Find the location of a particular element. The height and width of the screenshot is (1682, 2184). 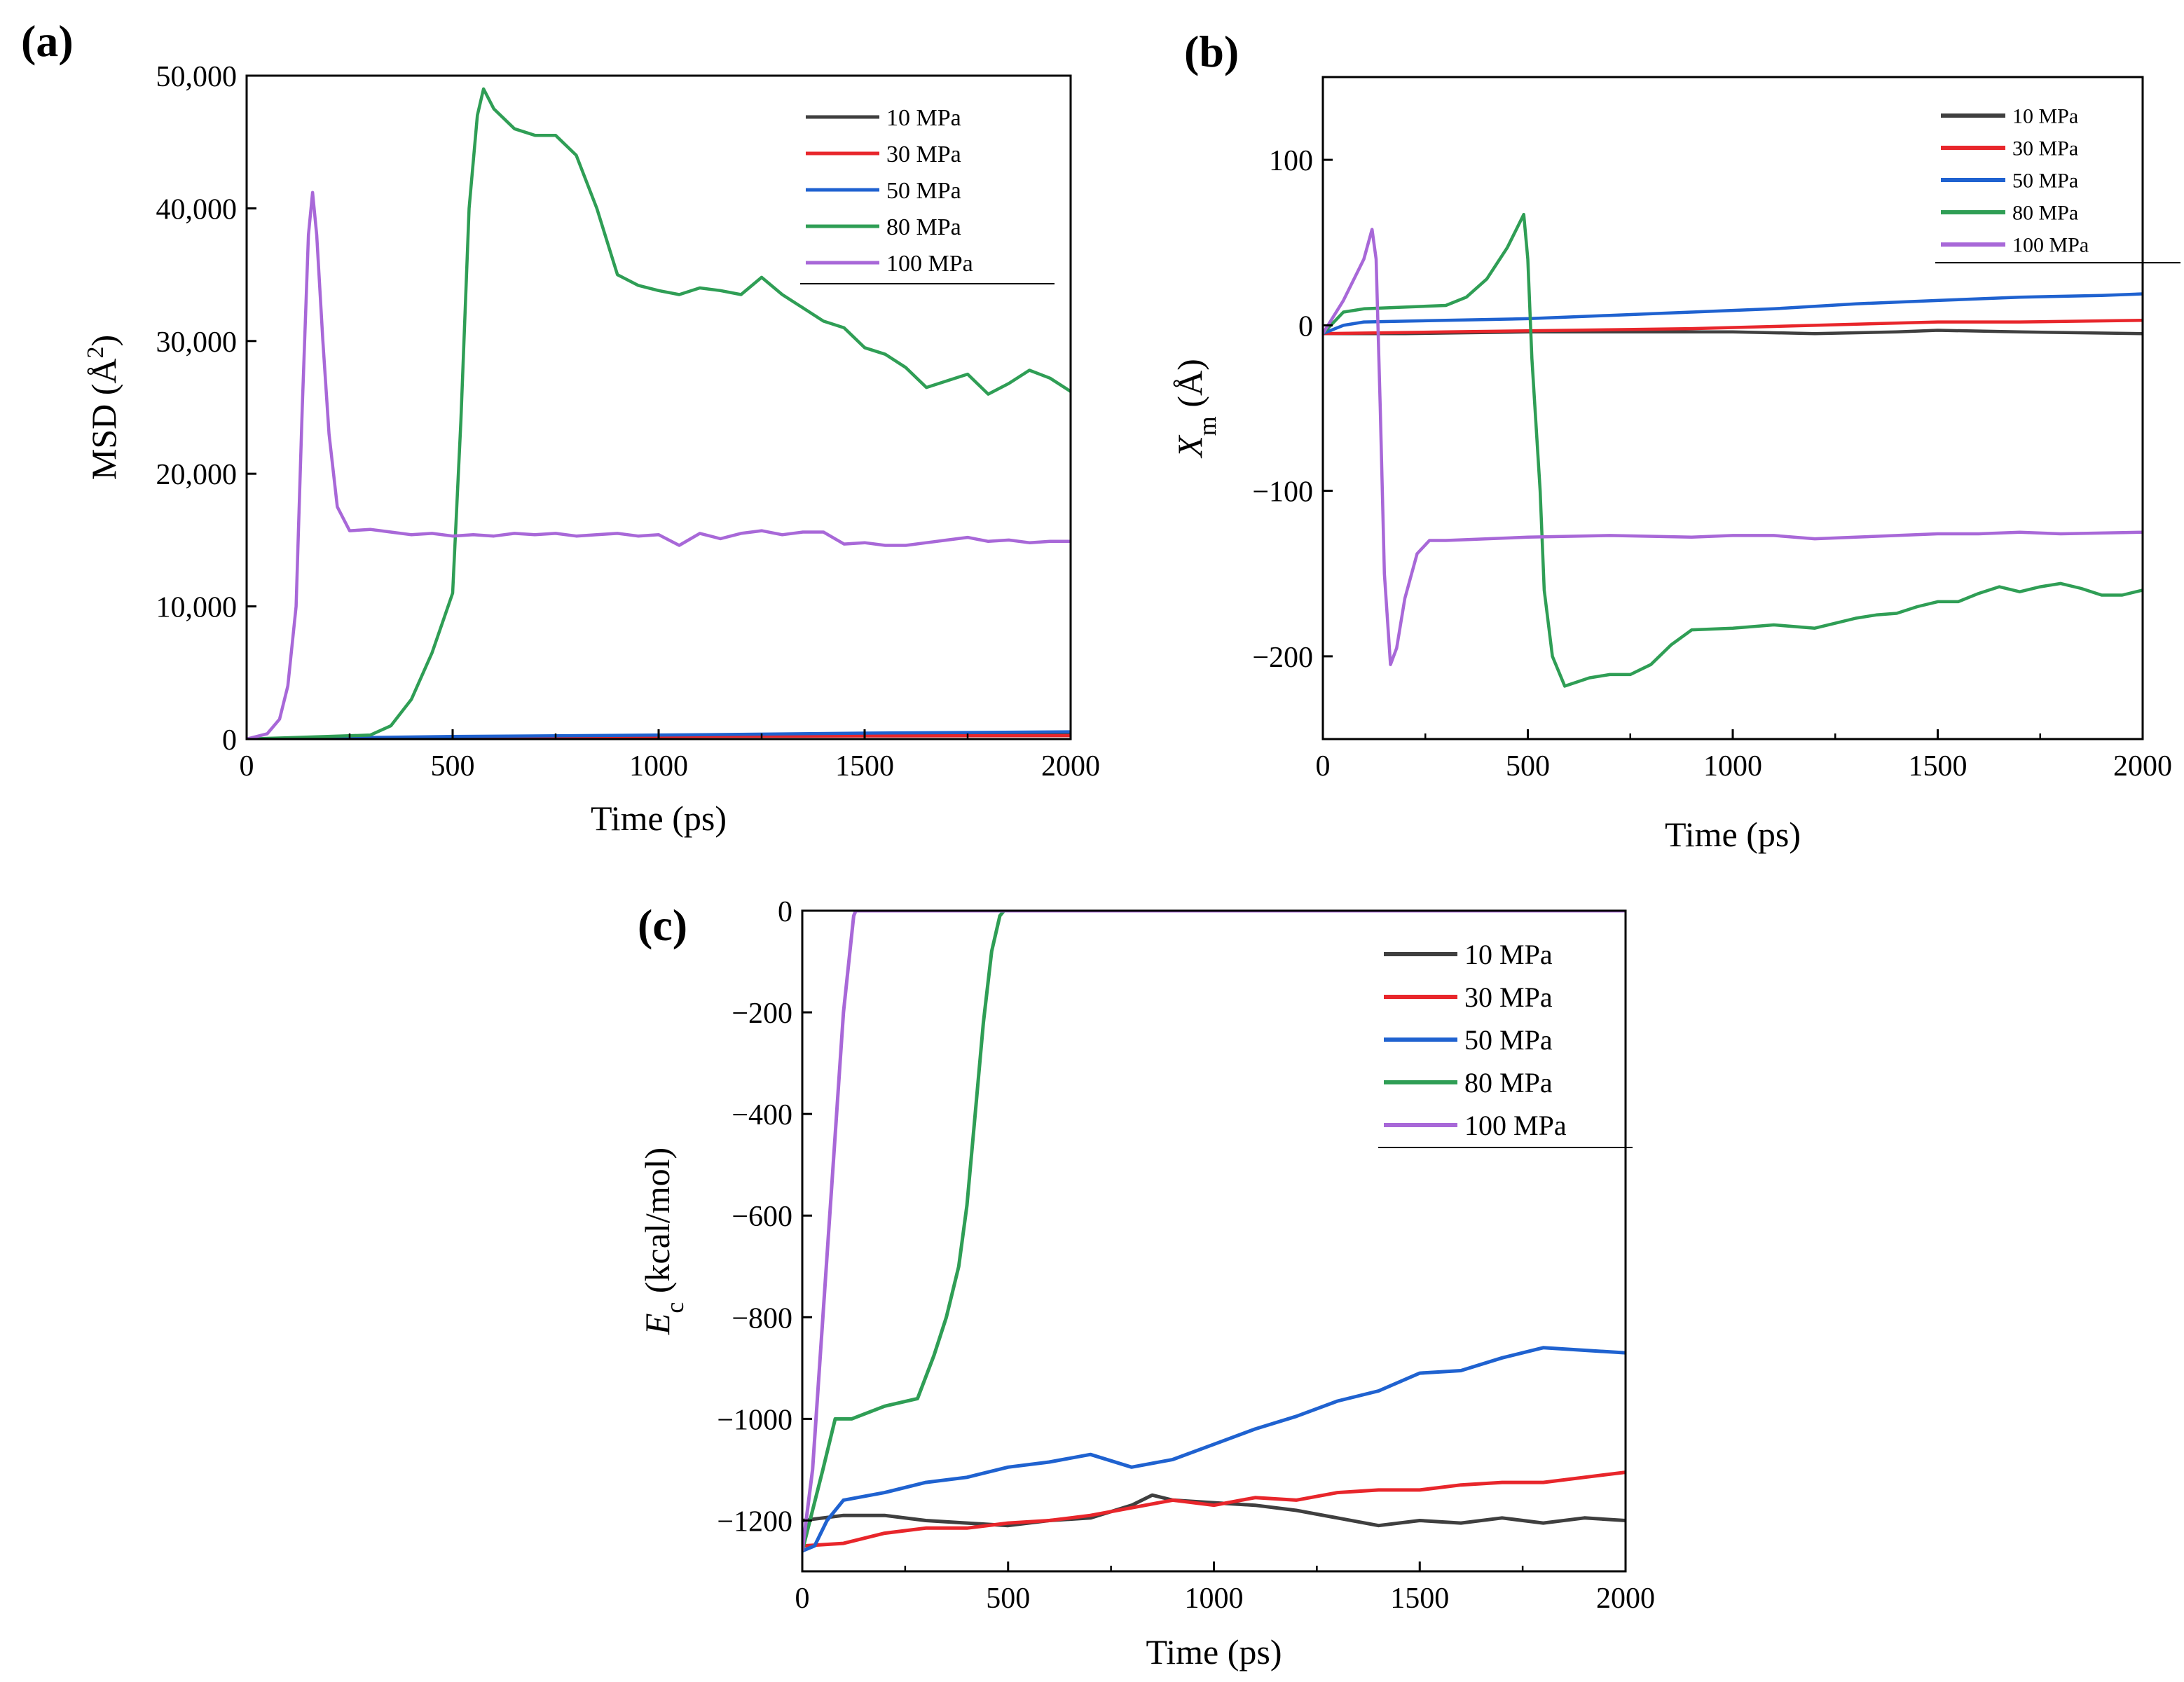

series-line-10-mpa is located at coordinates (1214, 1510).